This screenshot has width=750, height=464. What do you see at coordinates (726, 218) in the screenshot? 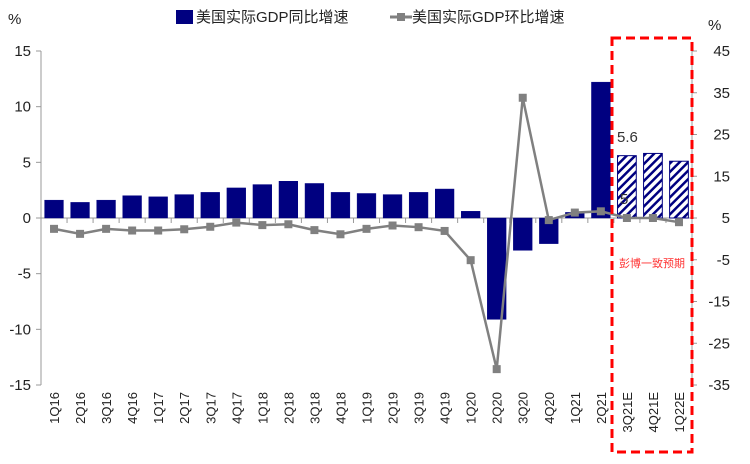
I see `right-tick-label: 5` at bounding box center [726, 218].